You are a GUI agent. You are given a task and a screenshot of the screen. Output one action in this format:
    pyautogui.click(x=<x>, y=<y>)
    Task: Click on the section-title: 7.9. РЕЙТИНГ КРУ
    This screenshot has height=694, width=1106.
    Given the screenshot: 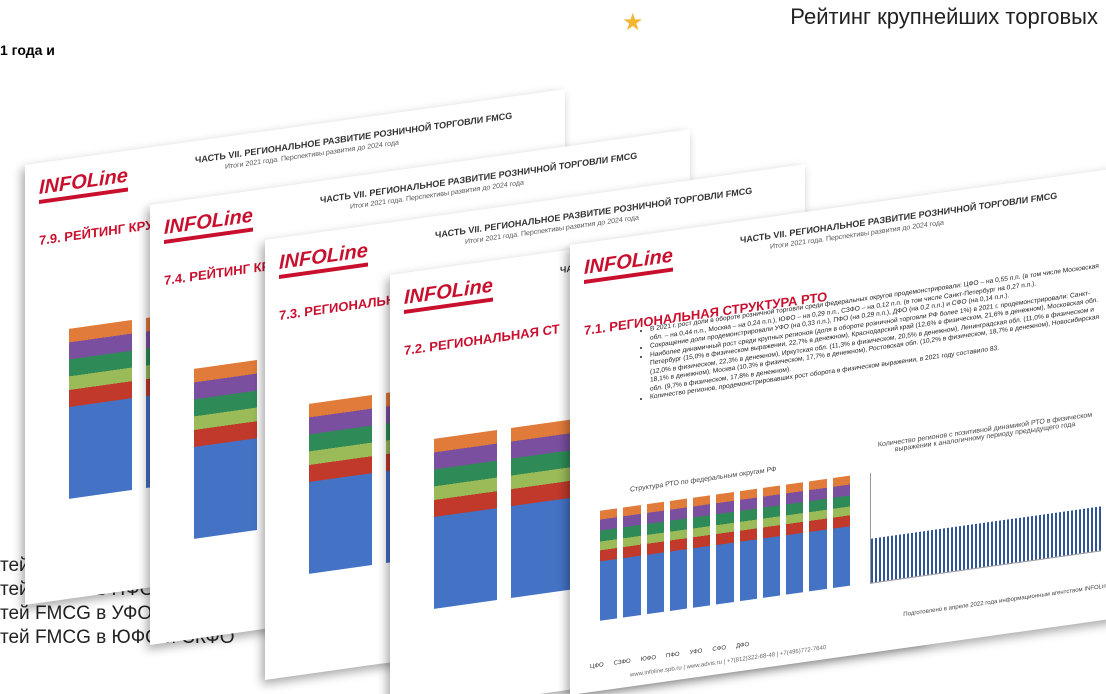 What is the action you would take?
    pyautogui.click(x=96, y=232)
    